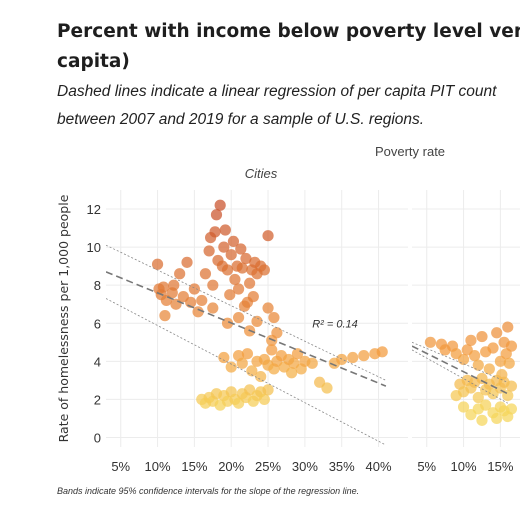 Image resolution: width=520 pixels, height=520 pixels. What do you see at coordinates (305, 466) in the screenshot?
I see `x-tick-label: 30%` at bounding box center [305, 466].